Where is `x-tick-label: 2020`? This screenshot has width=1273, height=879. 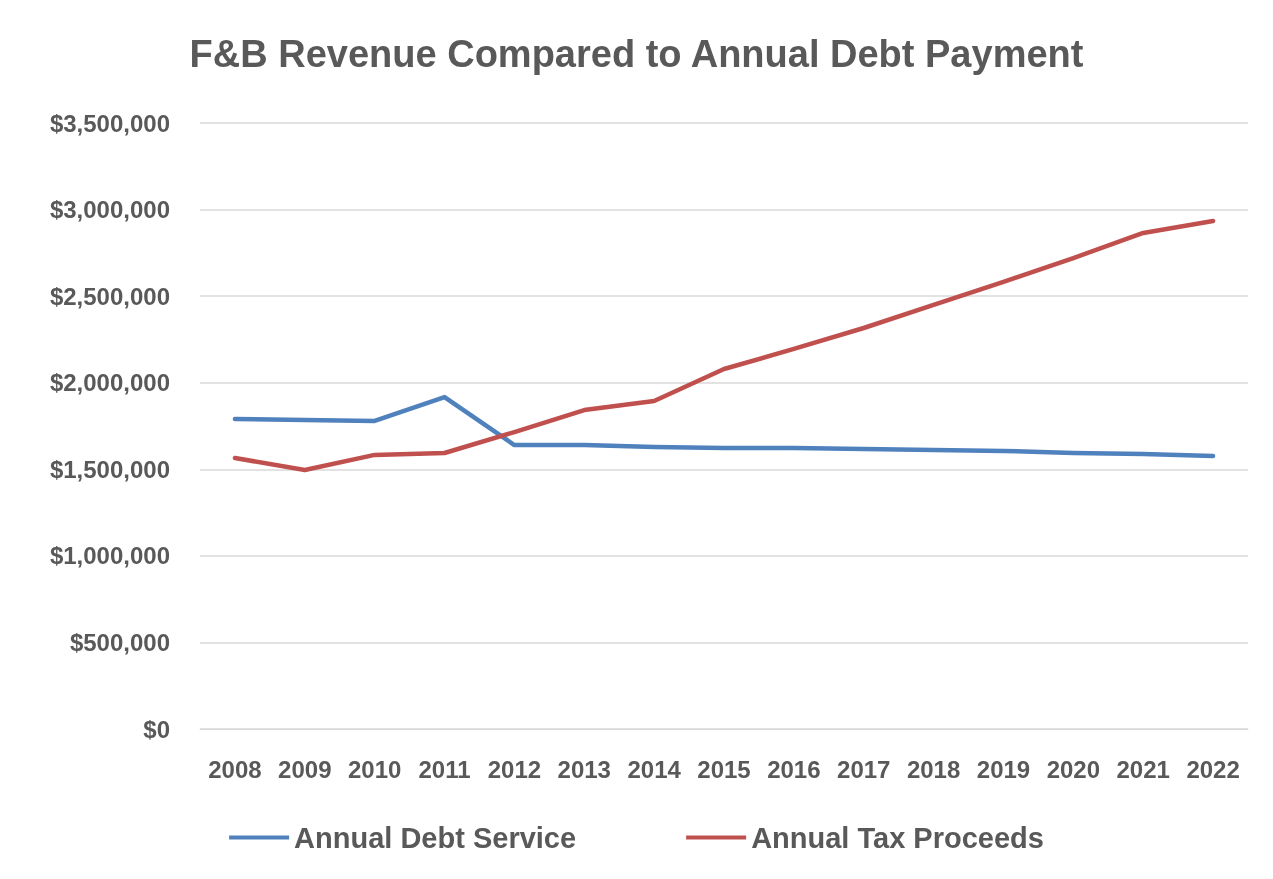 x-tick-label: 2020 is located at coordinates (1073, 769).